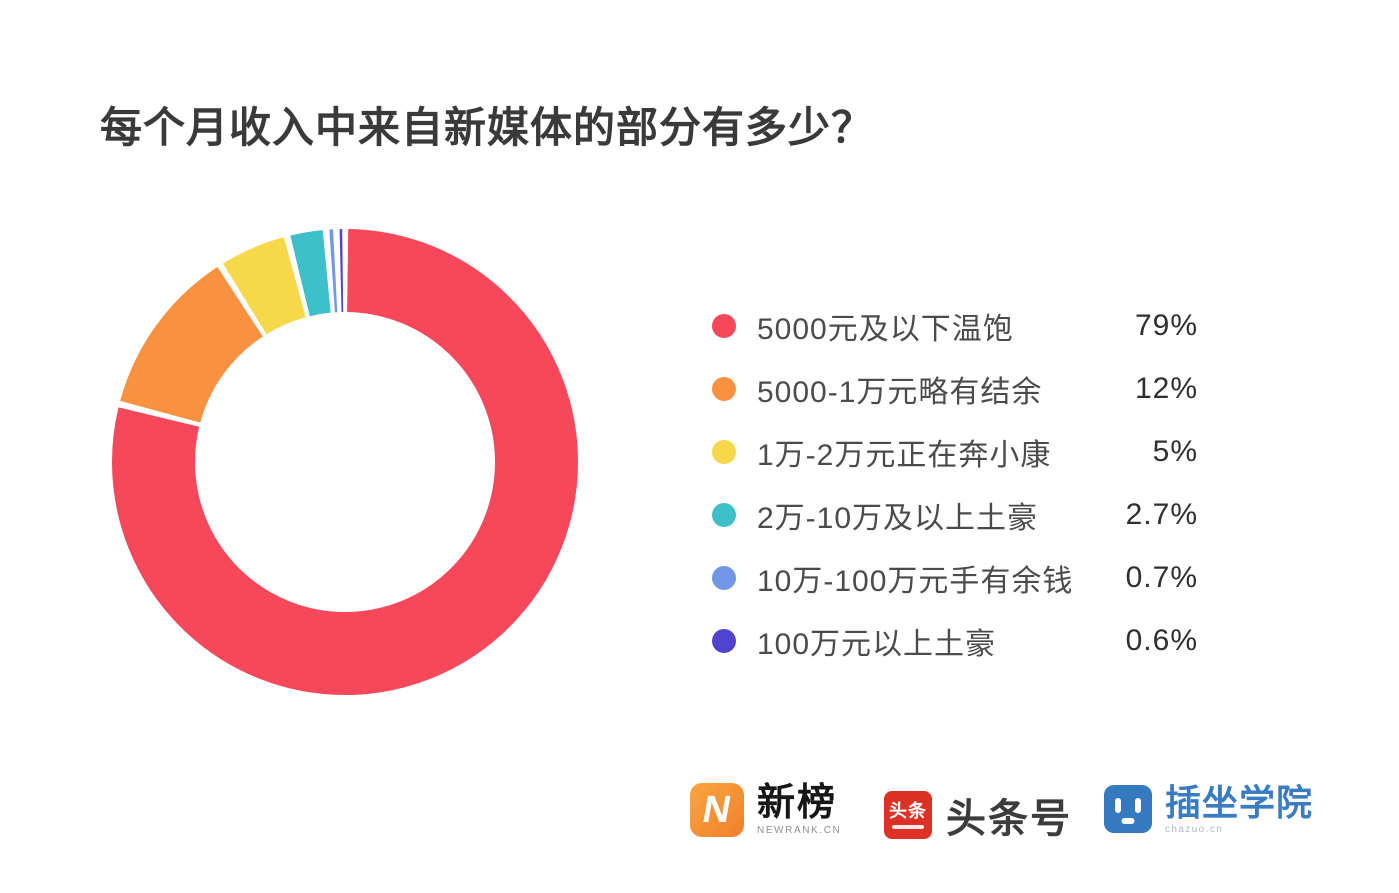 This screenshot has height=893, width=1399. What do you see at coordinates (487, 127) in the screenshot?
I see `page-title: 每个月收入中来自新媒体的部分有多少？` at bounding box center [487, 127].